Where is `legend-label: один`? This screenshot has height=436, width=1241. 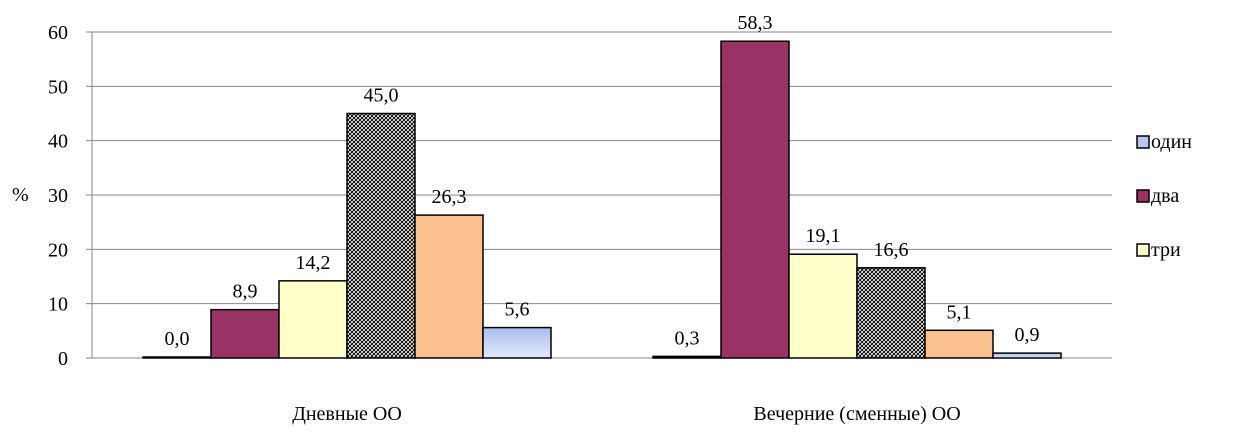 legend-label: один is located at coordinates (1171, 142).